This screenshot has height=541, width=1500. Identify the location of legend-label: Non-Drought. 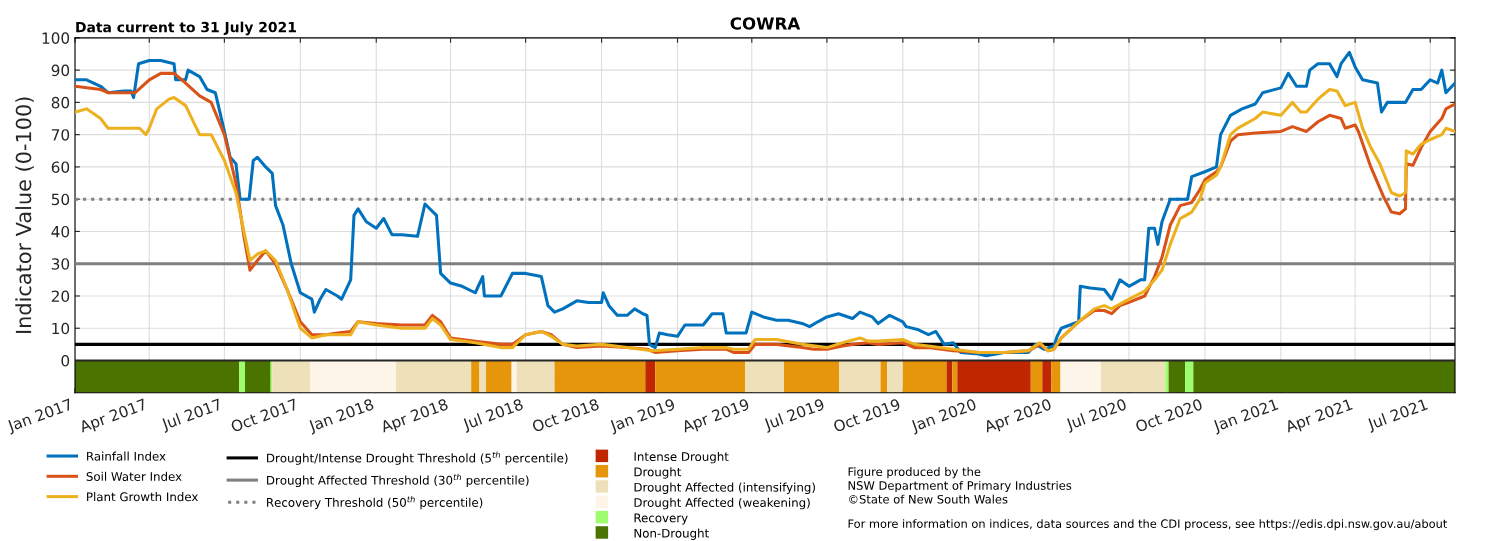
(671, 534).